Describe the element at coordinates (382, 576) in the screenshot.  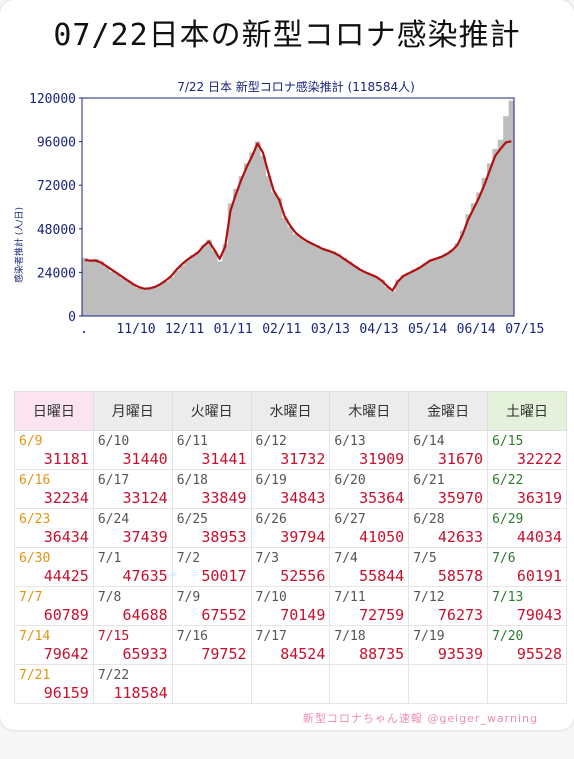
I see `day-estimate-value: 55844` at that location.